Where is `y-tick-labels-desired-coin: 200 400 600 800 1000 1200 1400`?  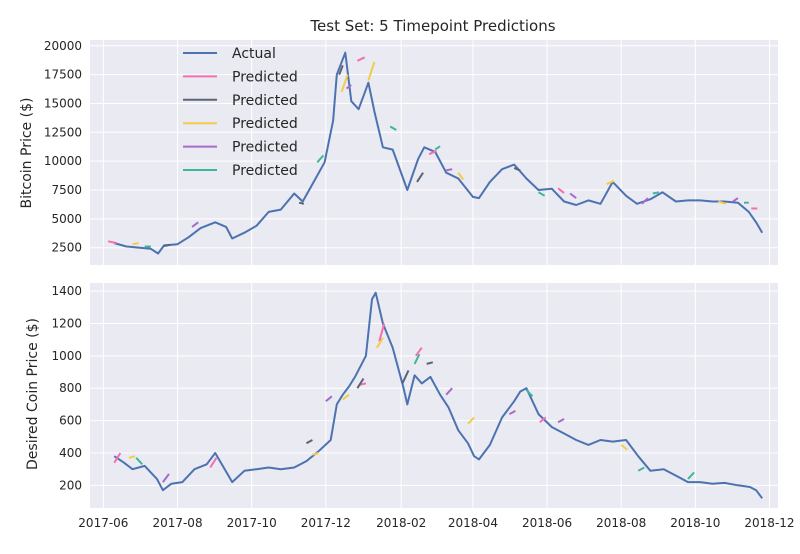
y-tick-labels-desired-coin: 200 400 600 800 1000 1200 1400 is located at coordinates (66, 388).